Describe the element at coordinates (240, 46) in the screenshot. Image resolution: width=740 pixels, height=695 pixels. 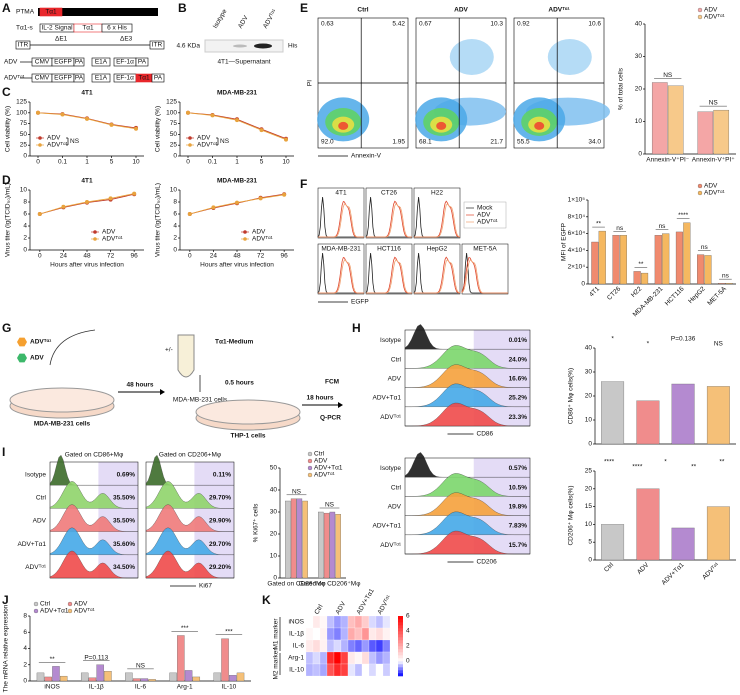
I see `blot-band` at that location.